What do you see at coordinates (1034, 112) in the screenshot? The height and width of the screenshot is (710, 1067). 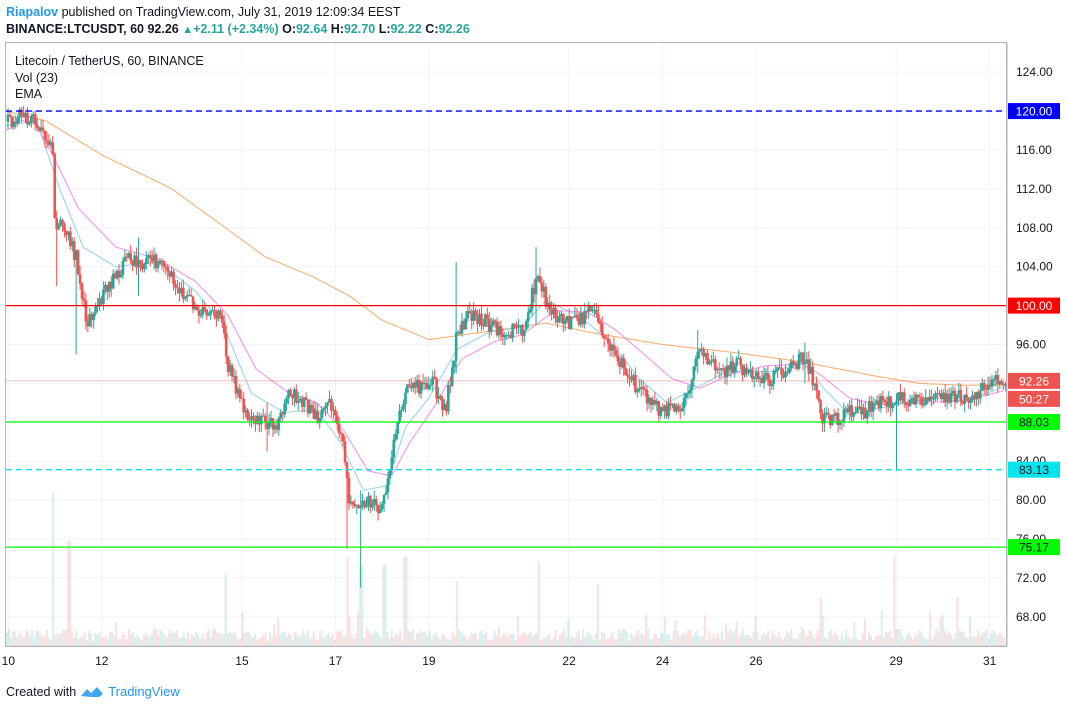 I see `level-price-label: 120.00` at bounding box center [1034, 112].